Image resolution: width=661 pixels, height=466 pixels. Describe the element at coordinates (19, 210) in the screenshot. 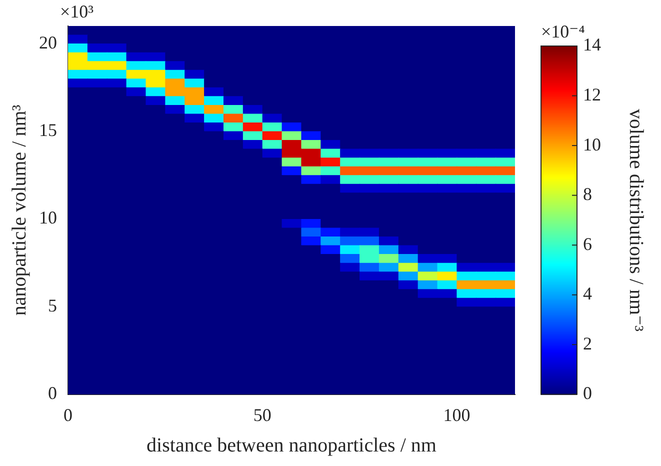

I see `y-axis-title: nanoparticle volume / nm³` at that location.